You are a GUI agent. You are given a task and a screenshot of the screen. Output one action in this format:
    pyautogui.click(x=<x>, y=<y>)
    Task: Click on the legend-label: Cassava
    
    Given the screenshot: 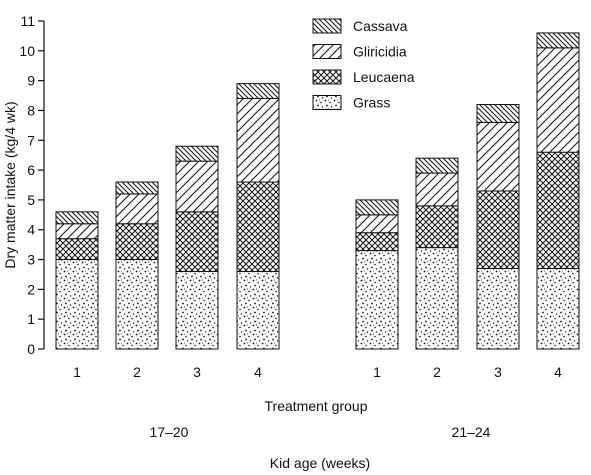 What is the action you would take?
    pyautogui.click(x=380, y=26)
    